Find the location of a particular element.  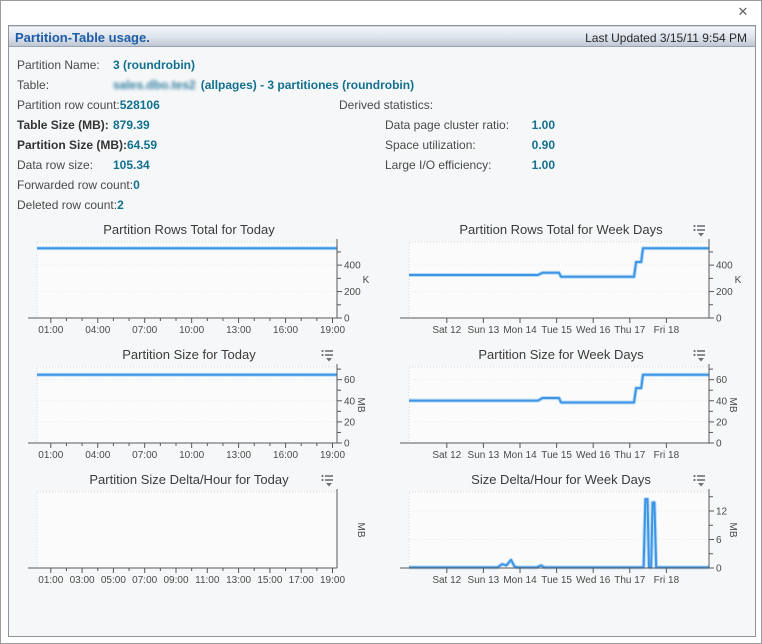

svg-text: 04:00 is located at coordinates (97, 455).